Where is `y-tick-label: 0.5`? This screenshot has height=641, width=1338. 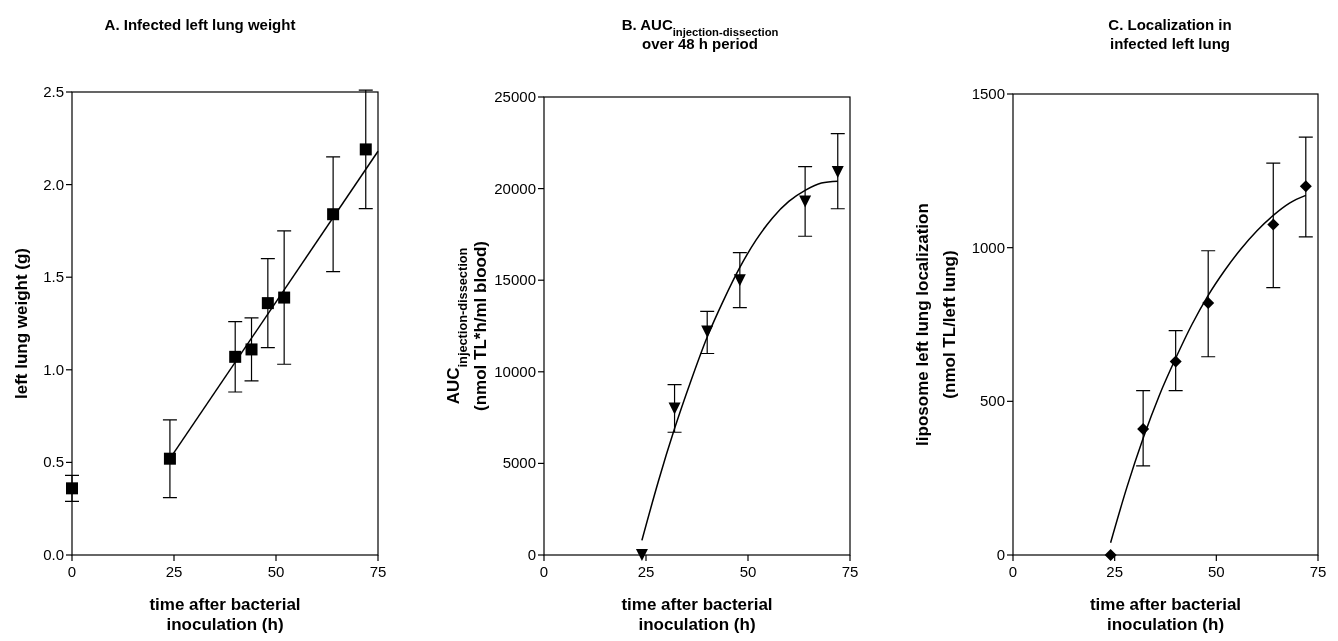 y-tick-label: 0.5 is located at coordinates (53, 462).